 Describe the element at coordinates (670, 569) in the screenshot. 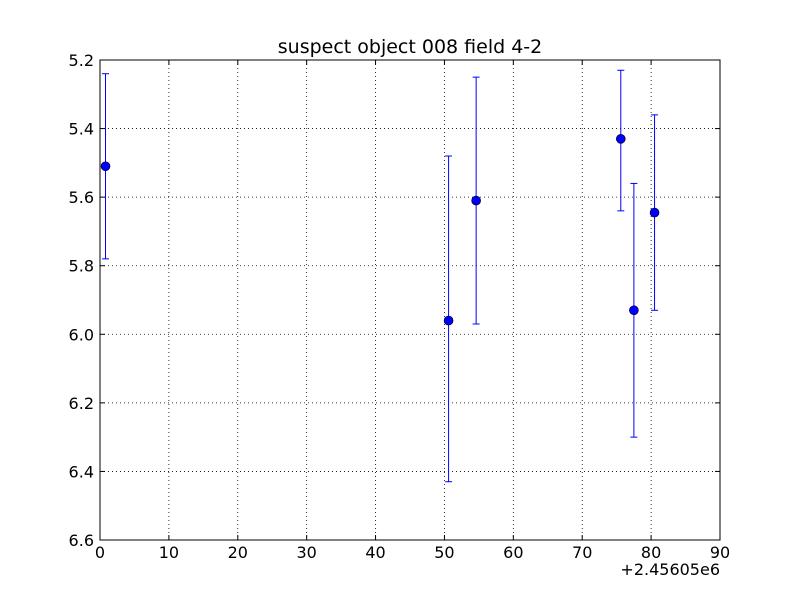

I see `x-axis-offset-label: +2.45605e6` at that location.